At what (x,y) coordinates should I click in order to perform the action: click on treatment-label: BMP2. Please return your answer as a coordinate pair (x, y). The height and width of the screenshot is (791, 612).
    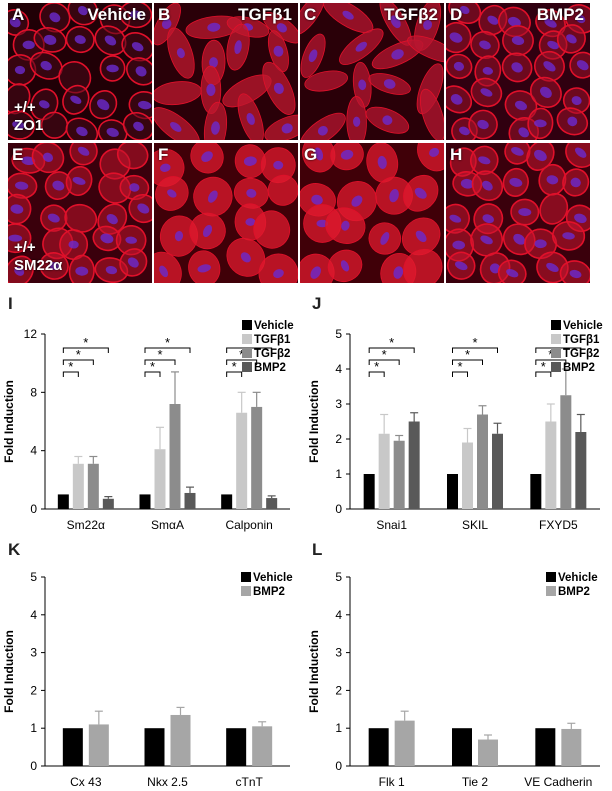
    Looking at the image, I should click on (560, 14).